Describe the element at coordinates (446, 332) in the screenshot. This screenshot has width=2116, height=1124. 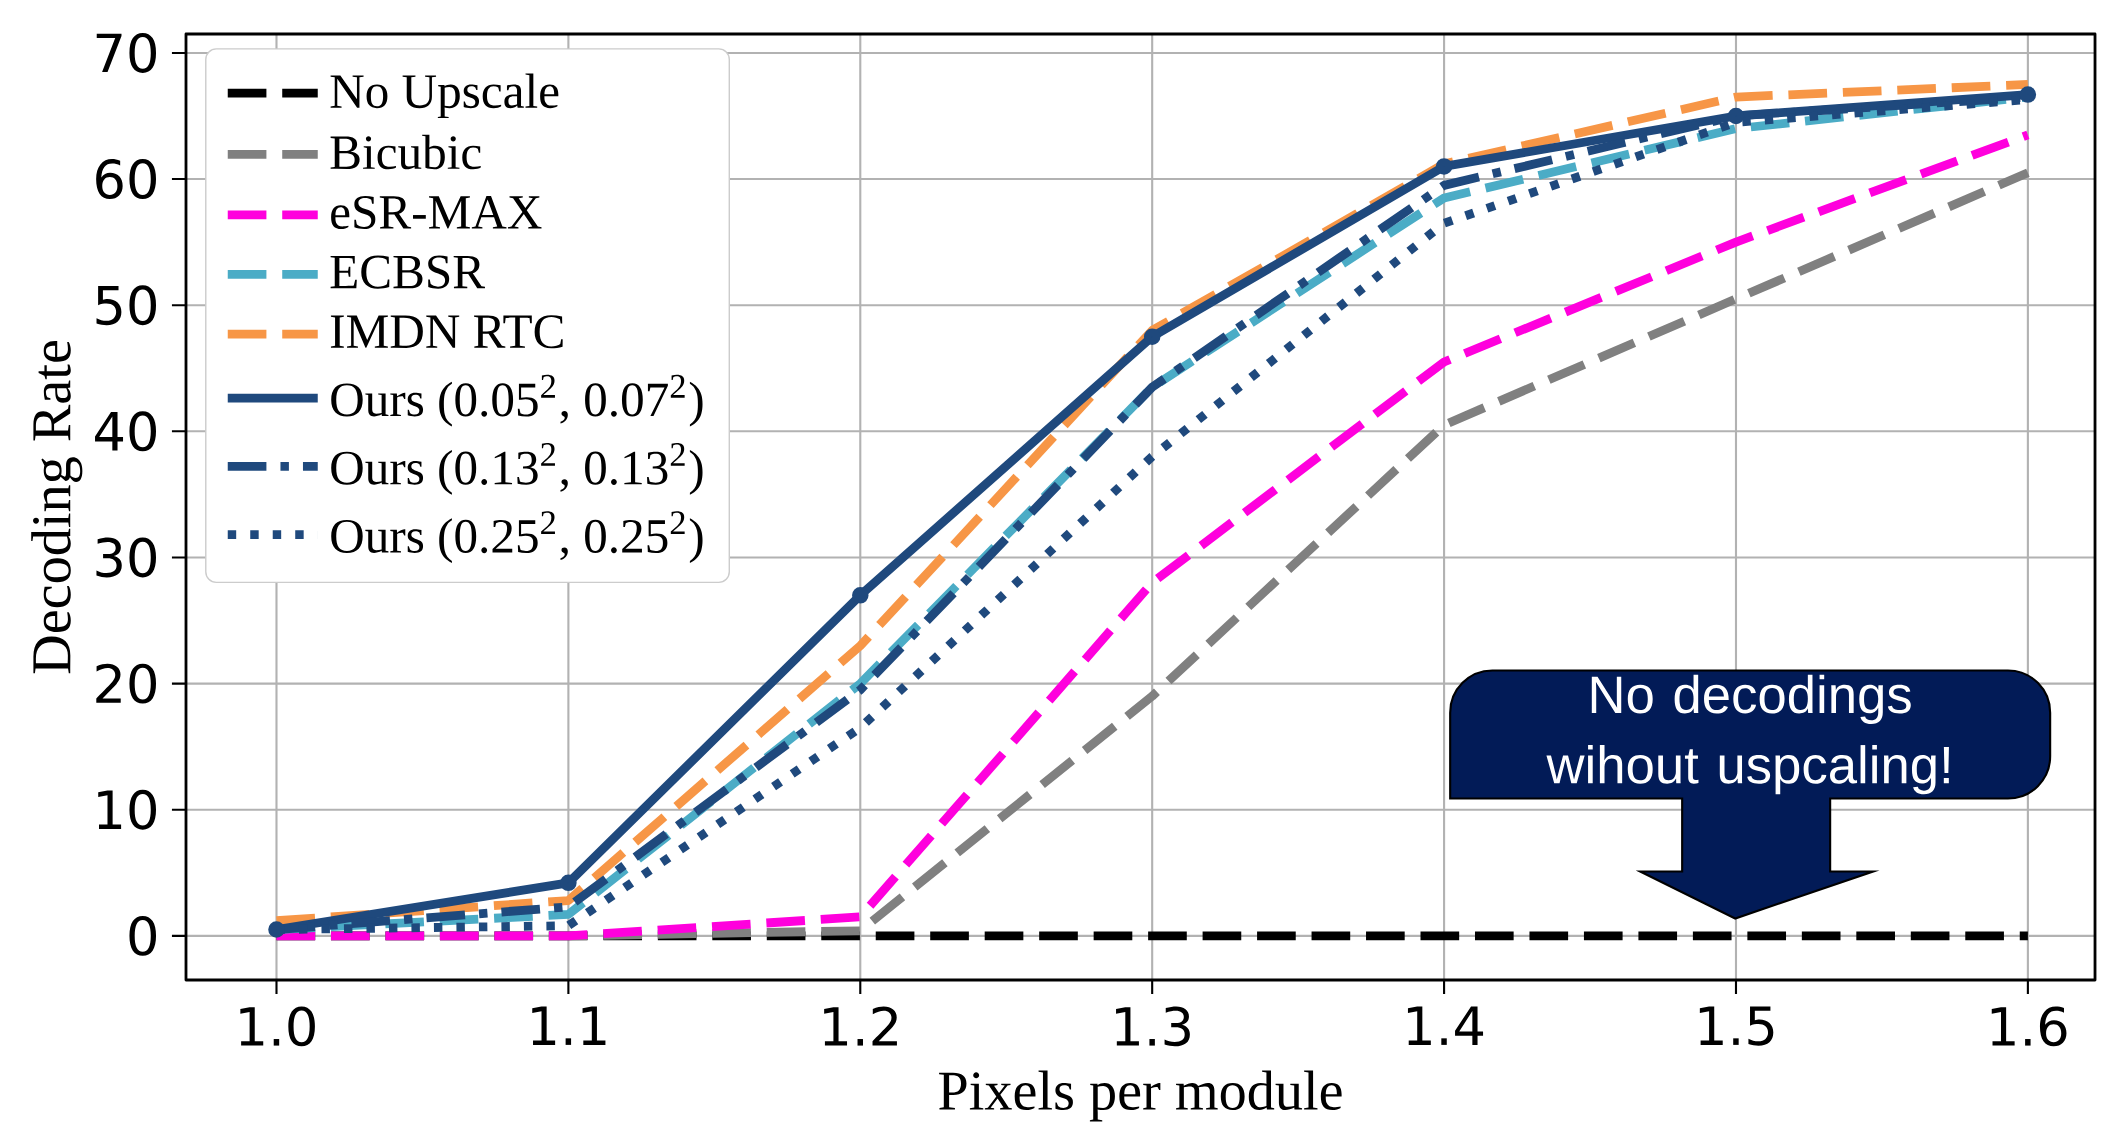
I see `legend-label: IMDN RTC` at that location.